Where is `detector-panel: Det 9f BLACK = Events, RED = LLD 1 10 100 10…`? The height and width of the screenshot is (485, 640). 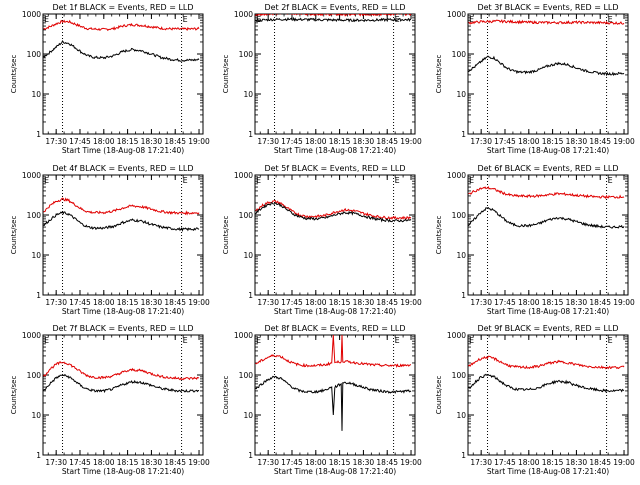
detector-panel: Det 9f BLACK = Events, RED = LLD 1 10 100 10… is located at coordinates (535, 400).